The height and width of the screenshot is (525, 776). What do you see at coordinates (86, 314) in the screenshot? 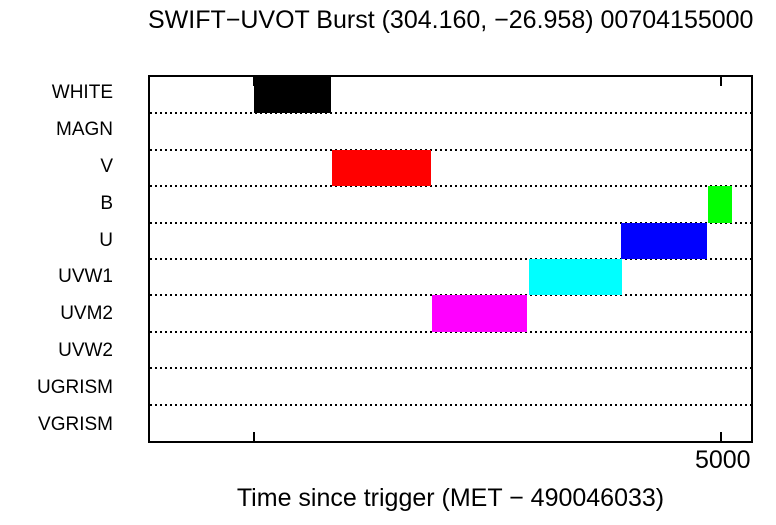
I see `row-label-uvm2: UVM2` at bounding box center [86, 314].